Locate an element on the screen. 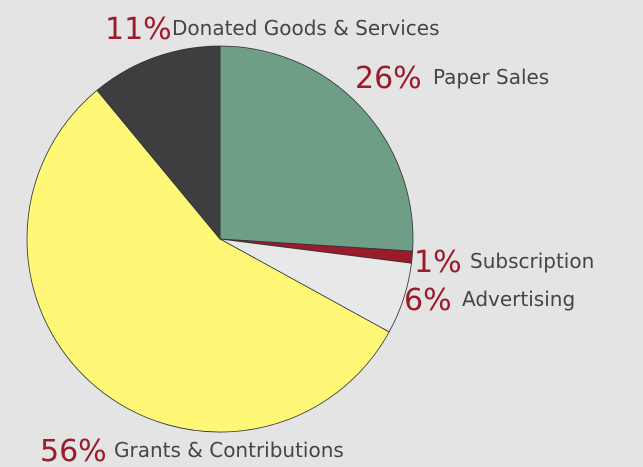 The height and width of the screenshot is (467, 643). category-label: Advertising is located at coordinates (518, 299).